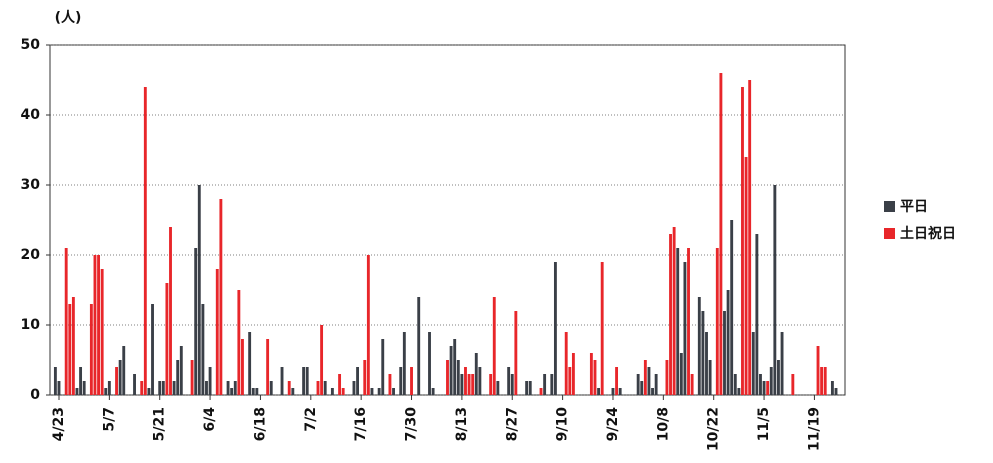  I want to click on y-unit: (人), so click(68, 17).